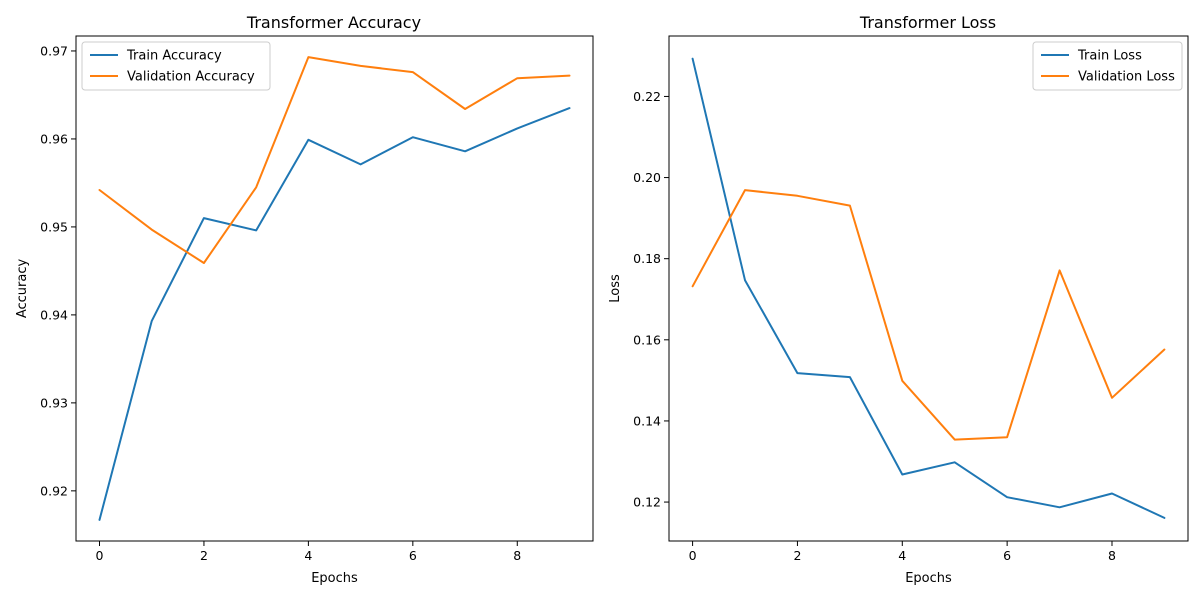 The image size is (1200, 600). Describe the element at coordinates (54, 50) in the screenshot. I see `accuracy-y-tick-label: 0.97` at that location.